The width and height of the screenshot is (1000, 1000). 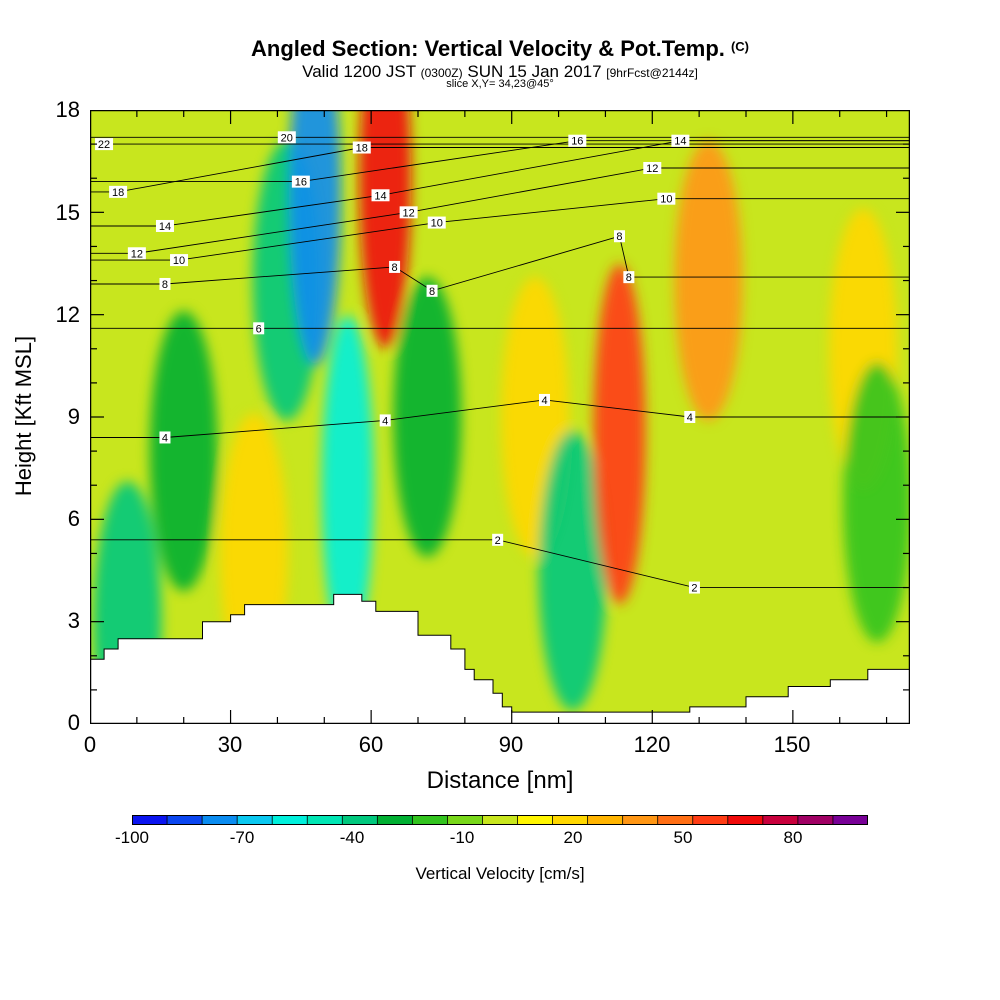 I want to click on colorbar-tick-label: -40, so click(x=352, y=837).